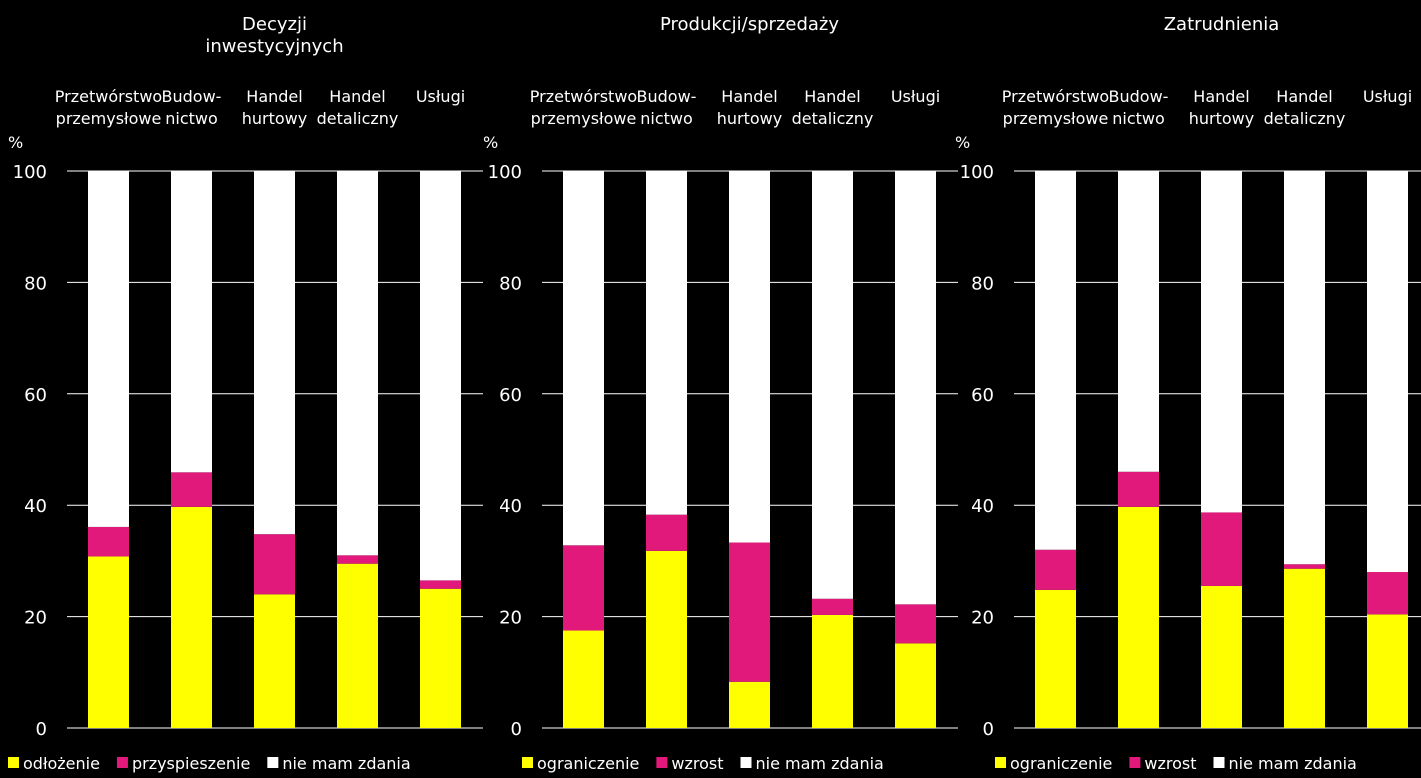 The height and width of the screenshot is (778, 1421). What do you see at coordinates (982, 506) in the screenshot?
I see `chart-3-y-tick-label: 40` at bounding box center [982, 506].